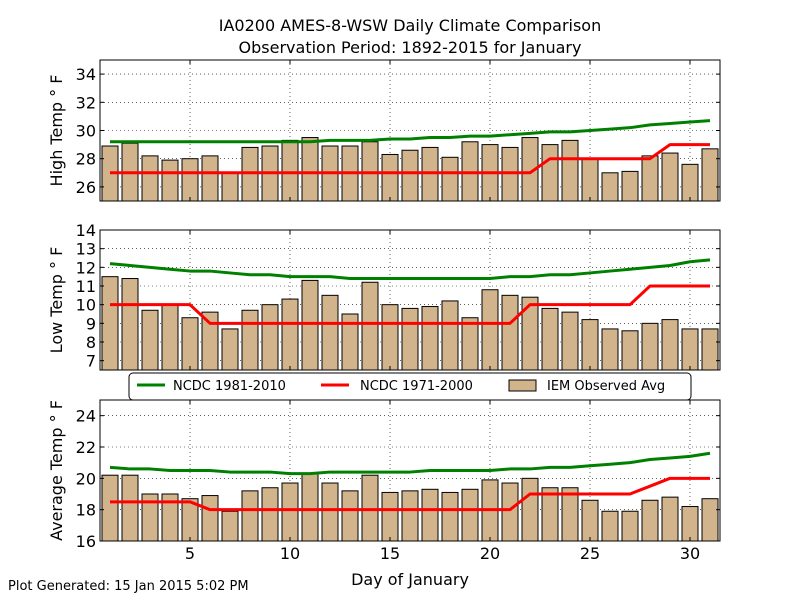  Describe the element at coordinates (128, 586) in the screenshot. I see `plot-generated-footer: Plot Generated: 15 Jan 2015 5:02 PM` at that location.